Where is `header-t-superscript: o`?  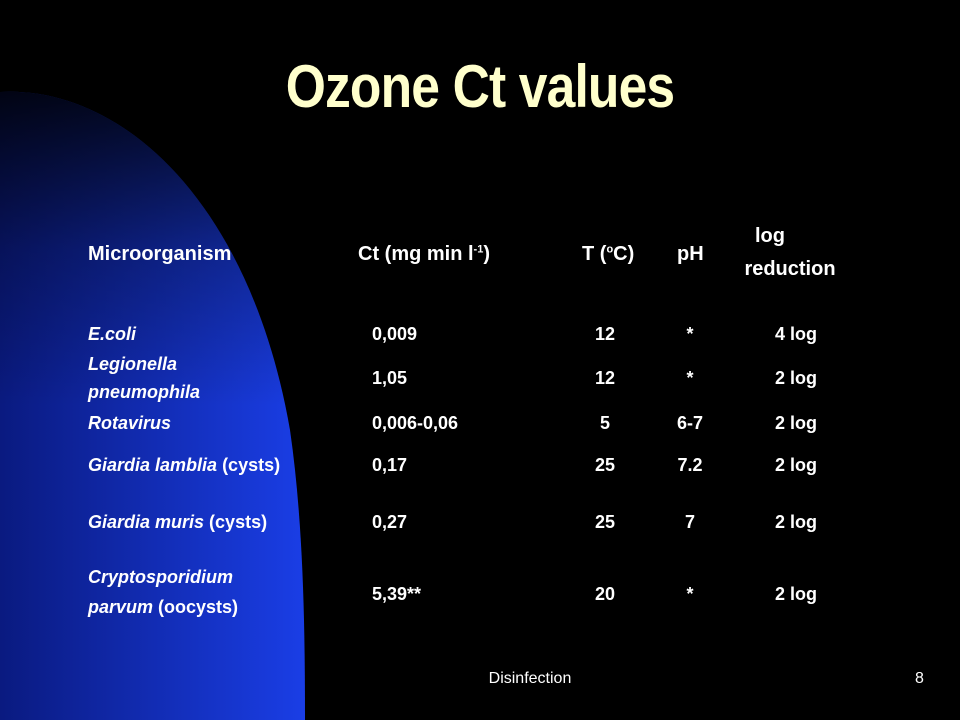 header-t-superscript: o is located at coordinates (610, 249).